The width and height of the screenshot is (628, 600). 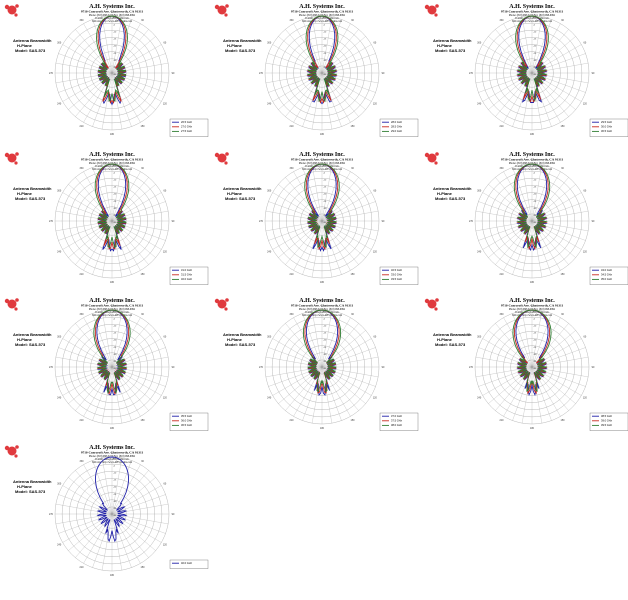 I want to click on legend-entry: 26.5 GHz, so click(x=187, y=122).